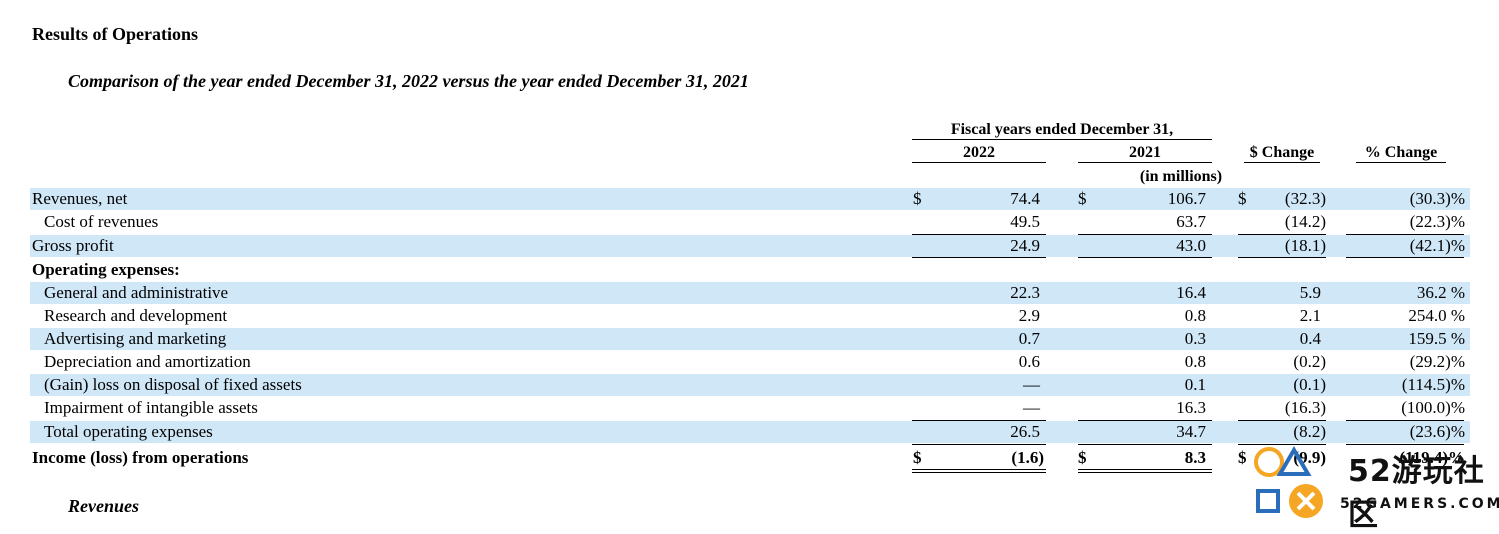 The width and height of the screenshot is (1499, 534). I want to click on value-change: 2.1, so click(1310, 315).